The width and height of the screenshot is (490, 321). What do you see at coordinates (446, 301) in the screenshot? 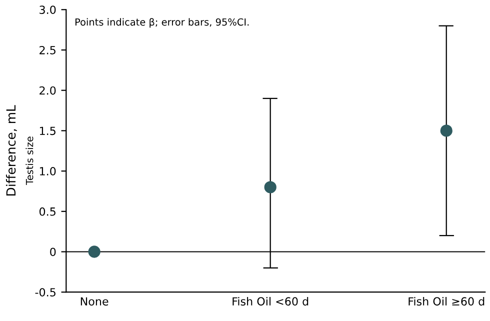
I see `x-tick-label: Fish Oil ≥60 d` at bounding box center [446, 301].